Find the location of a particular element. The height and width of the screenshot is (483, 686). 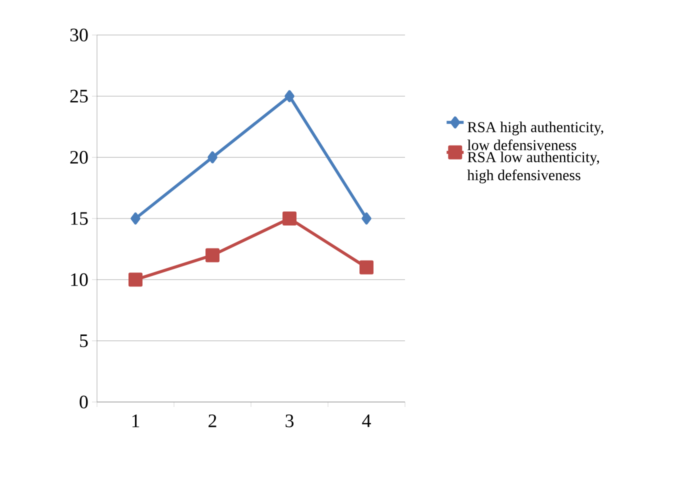

y-tick-label: 25 is located at coordinates (79, 96).